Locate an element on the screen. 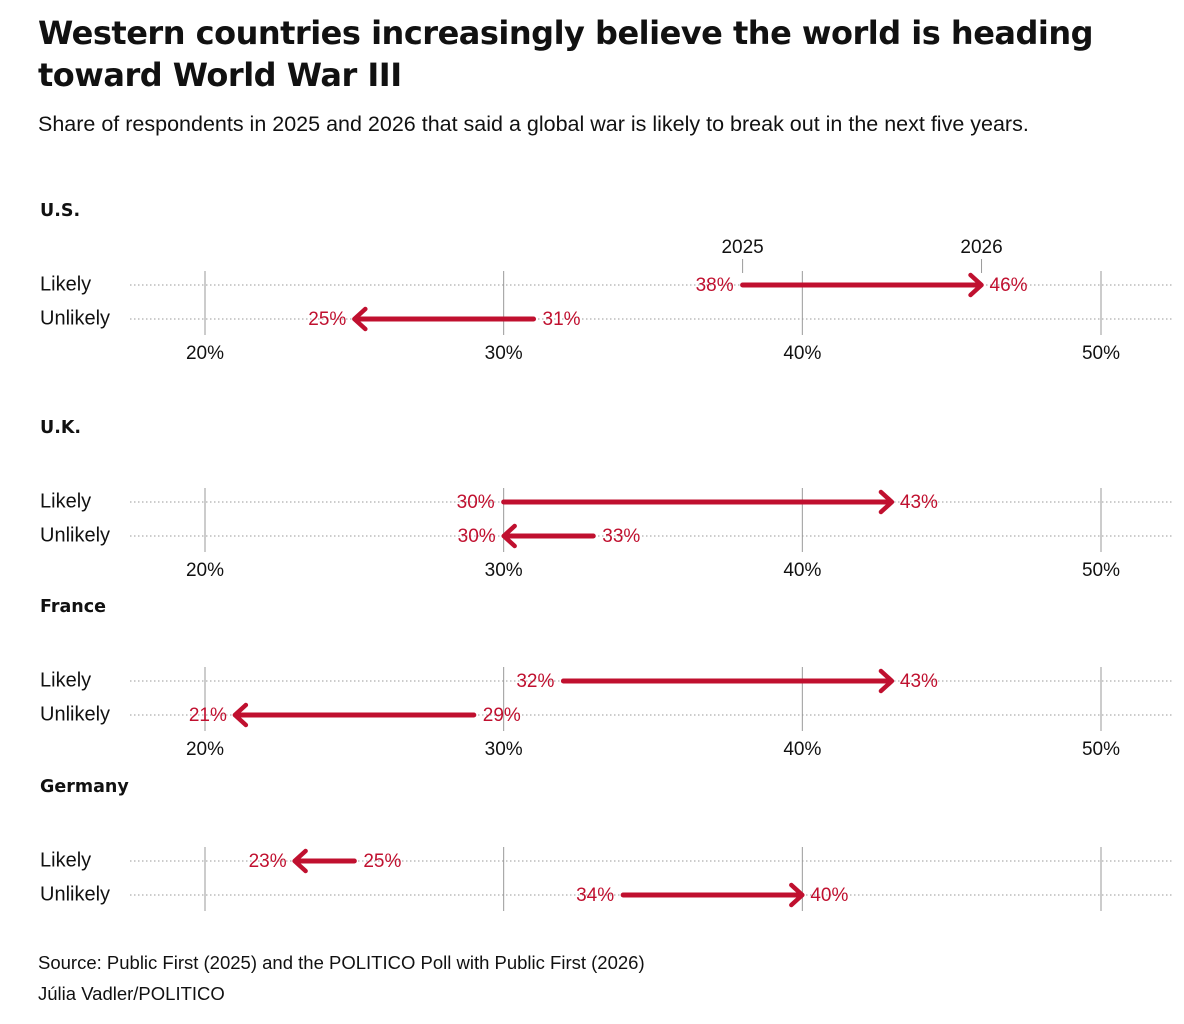 Image resolution: width=1184 pixels, height=1024 pixels. value-label-2026: 21% is located at coordinates (208, 715).